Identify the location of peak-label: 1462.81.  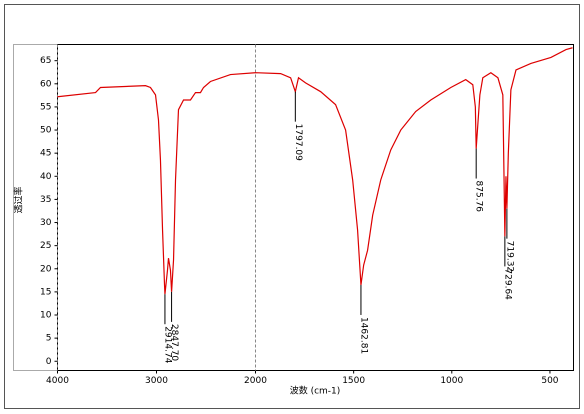
(363, 335).